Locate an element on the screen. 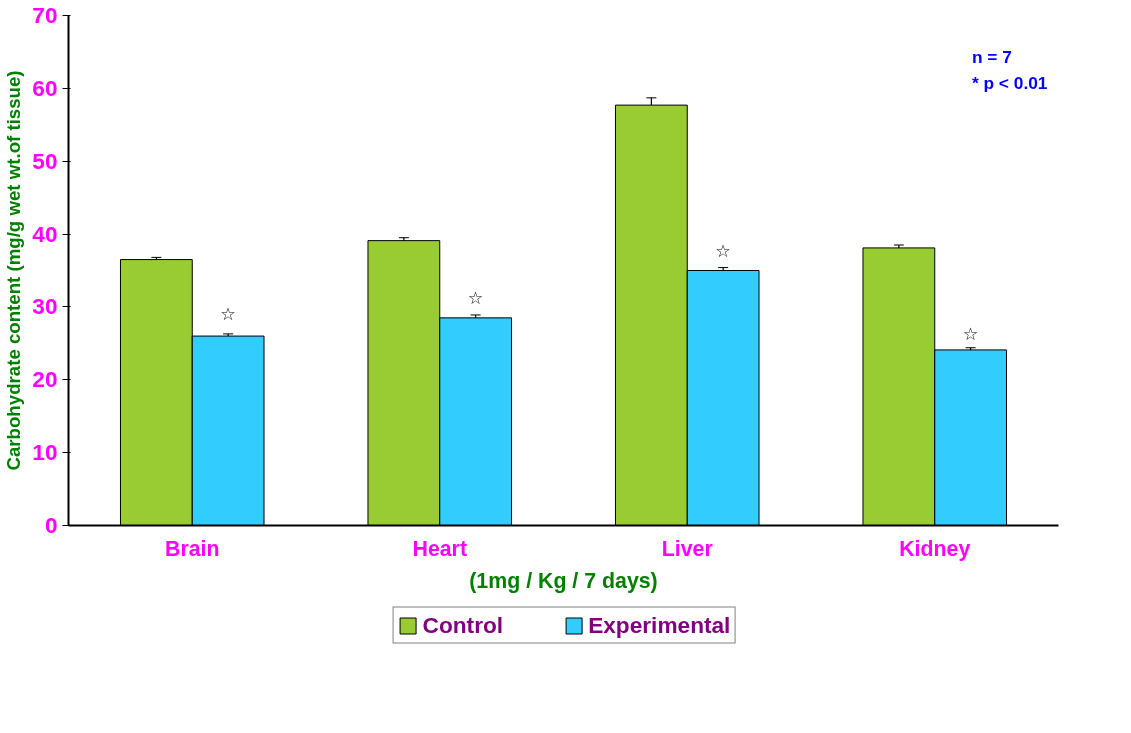 Image resolution: width=1131 pixels, height=733 pixels. y-tick-label: 20 is located at coordinates (45, 379).